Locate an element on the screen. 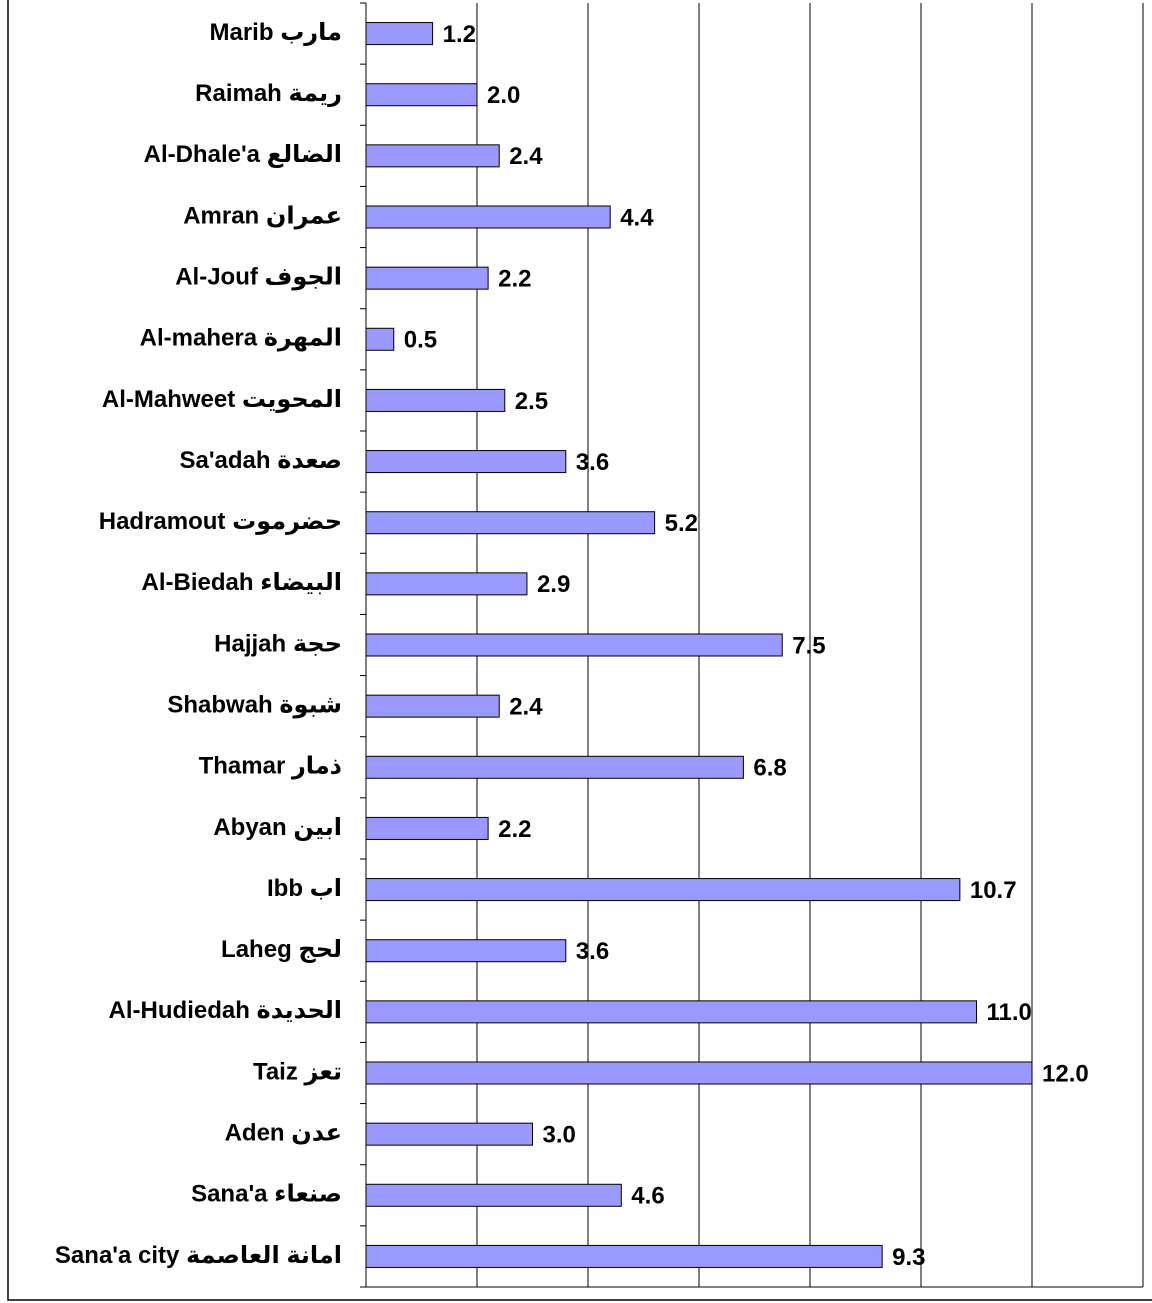  y-tick-label: Abyan ابين is located at coordinates (277, 827).